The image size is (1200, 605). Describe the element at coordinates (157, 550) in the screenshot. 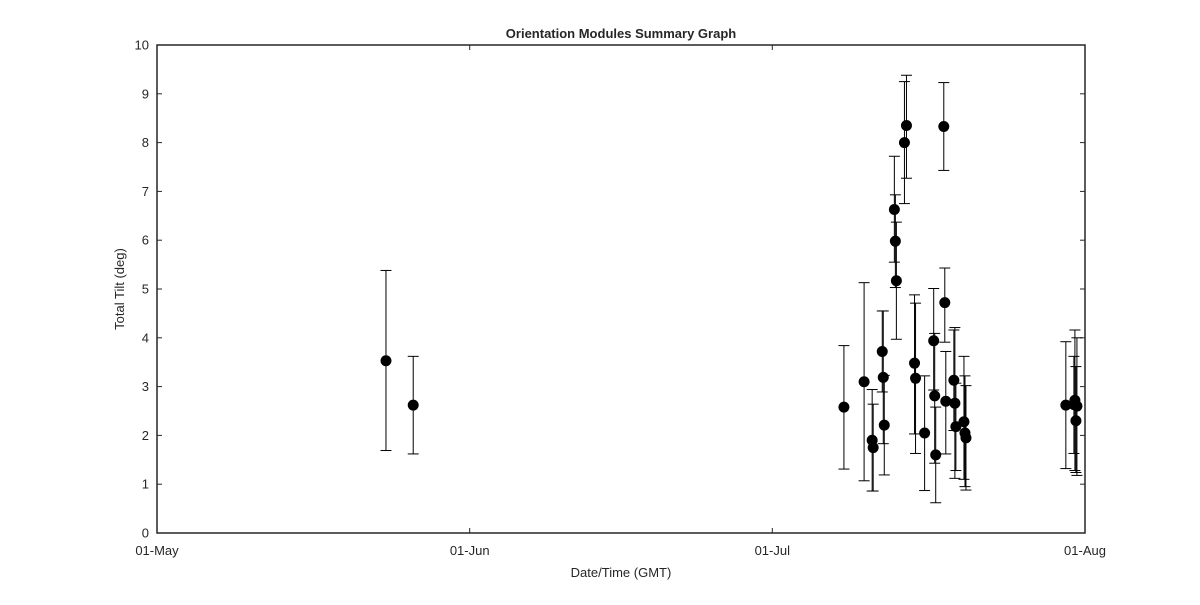

I see `x-tick-label: 01-May` at that location.